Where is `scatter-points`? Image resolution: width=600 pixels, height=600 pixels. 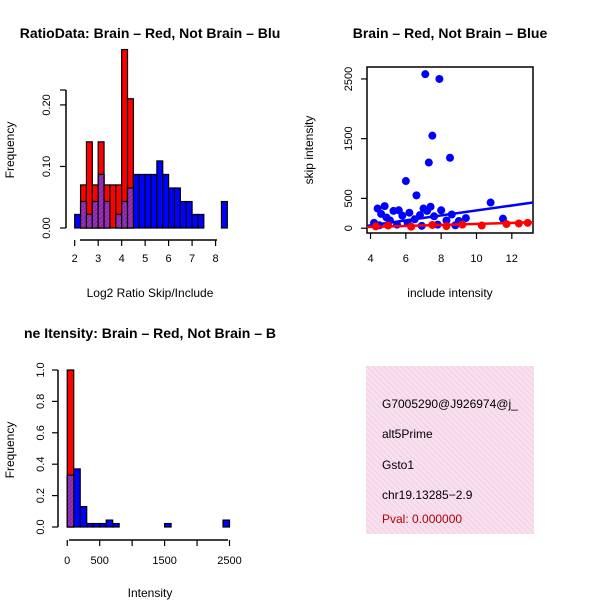 scatter-points is located at coordinates (450, 150).